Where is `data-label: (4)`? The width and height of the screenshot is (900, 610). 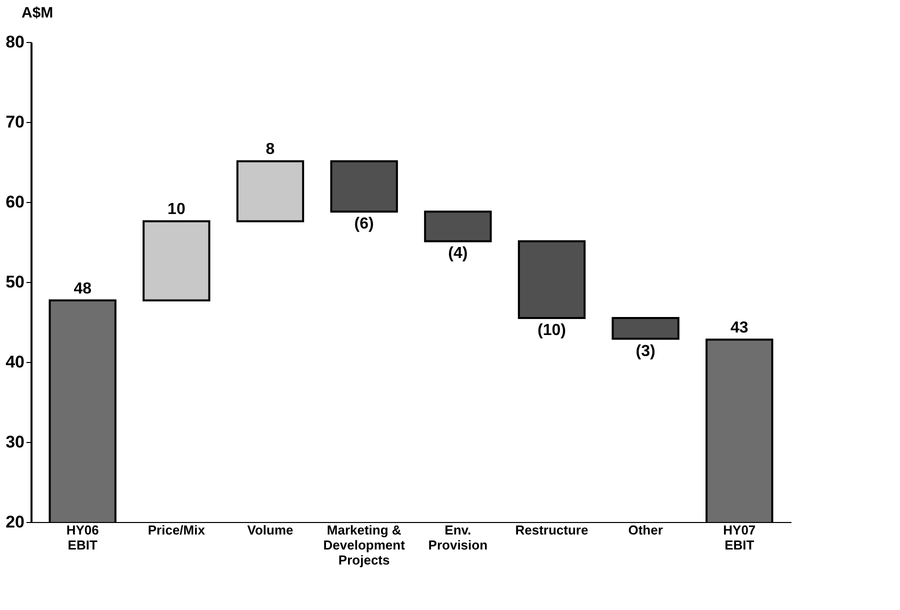 data-label: (4) is located at coordinates (458, 253).